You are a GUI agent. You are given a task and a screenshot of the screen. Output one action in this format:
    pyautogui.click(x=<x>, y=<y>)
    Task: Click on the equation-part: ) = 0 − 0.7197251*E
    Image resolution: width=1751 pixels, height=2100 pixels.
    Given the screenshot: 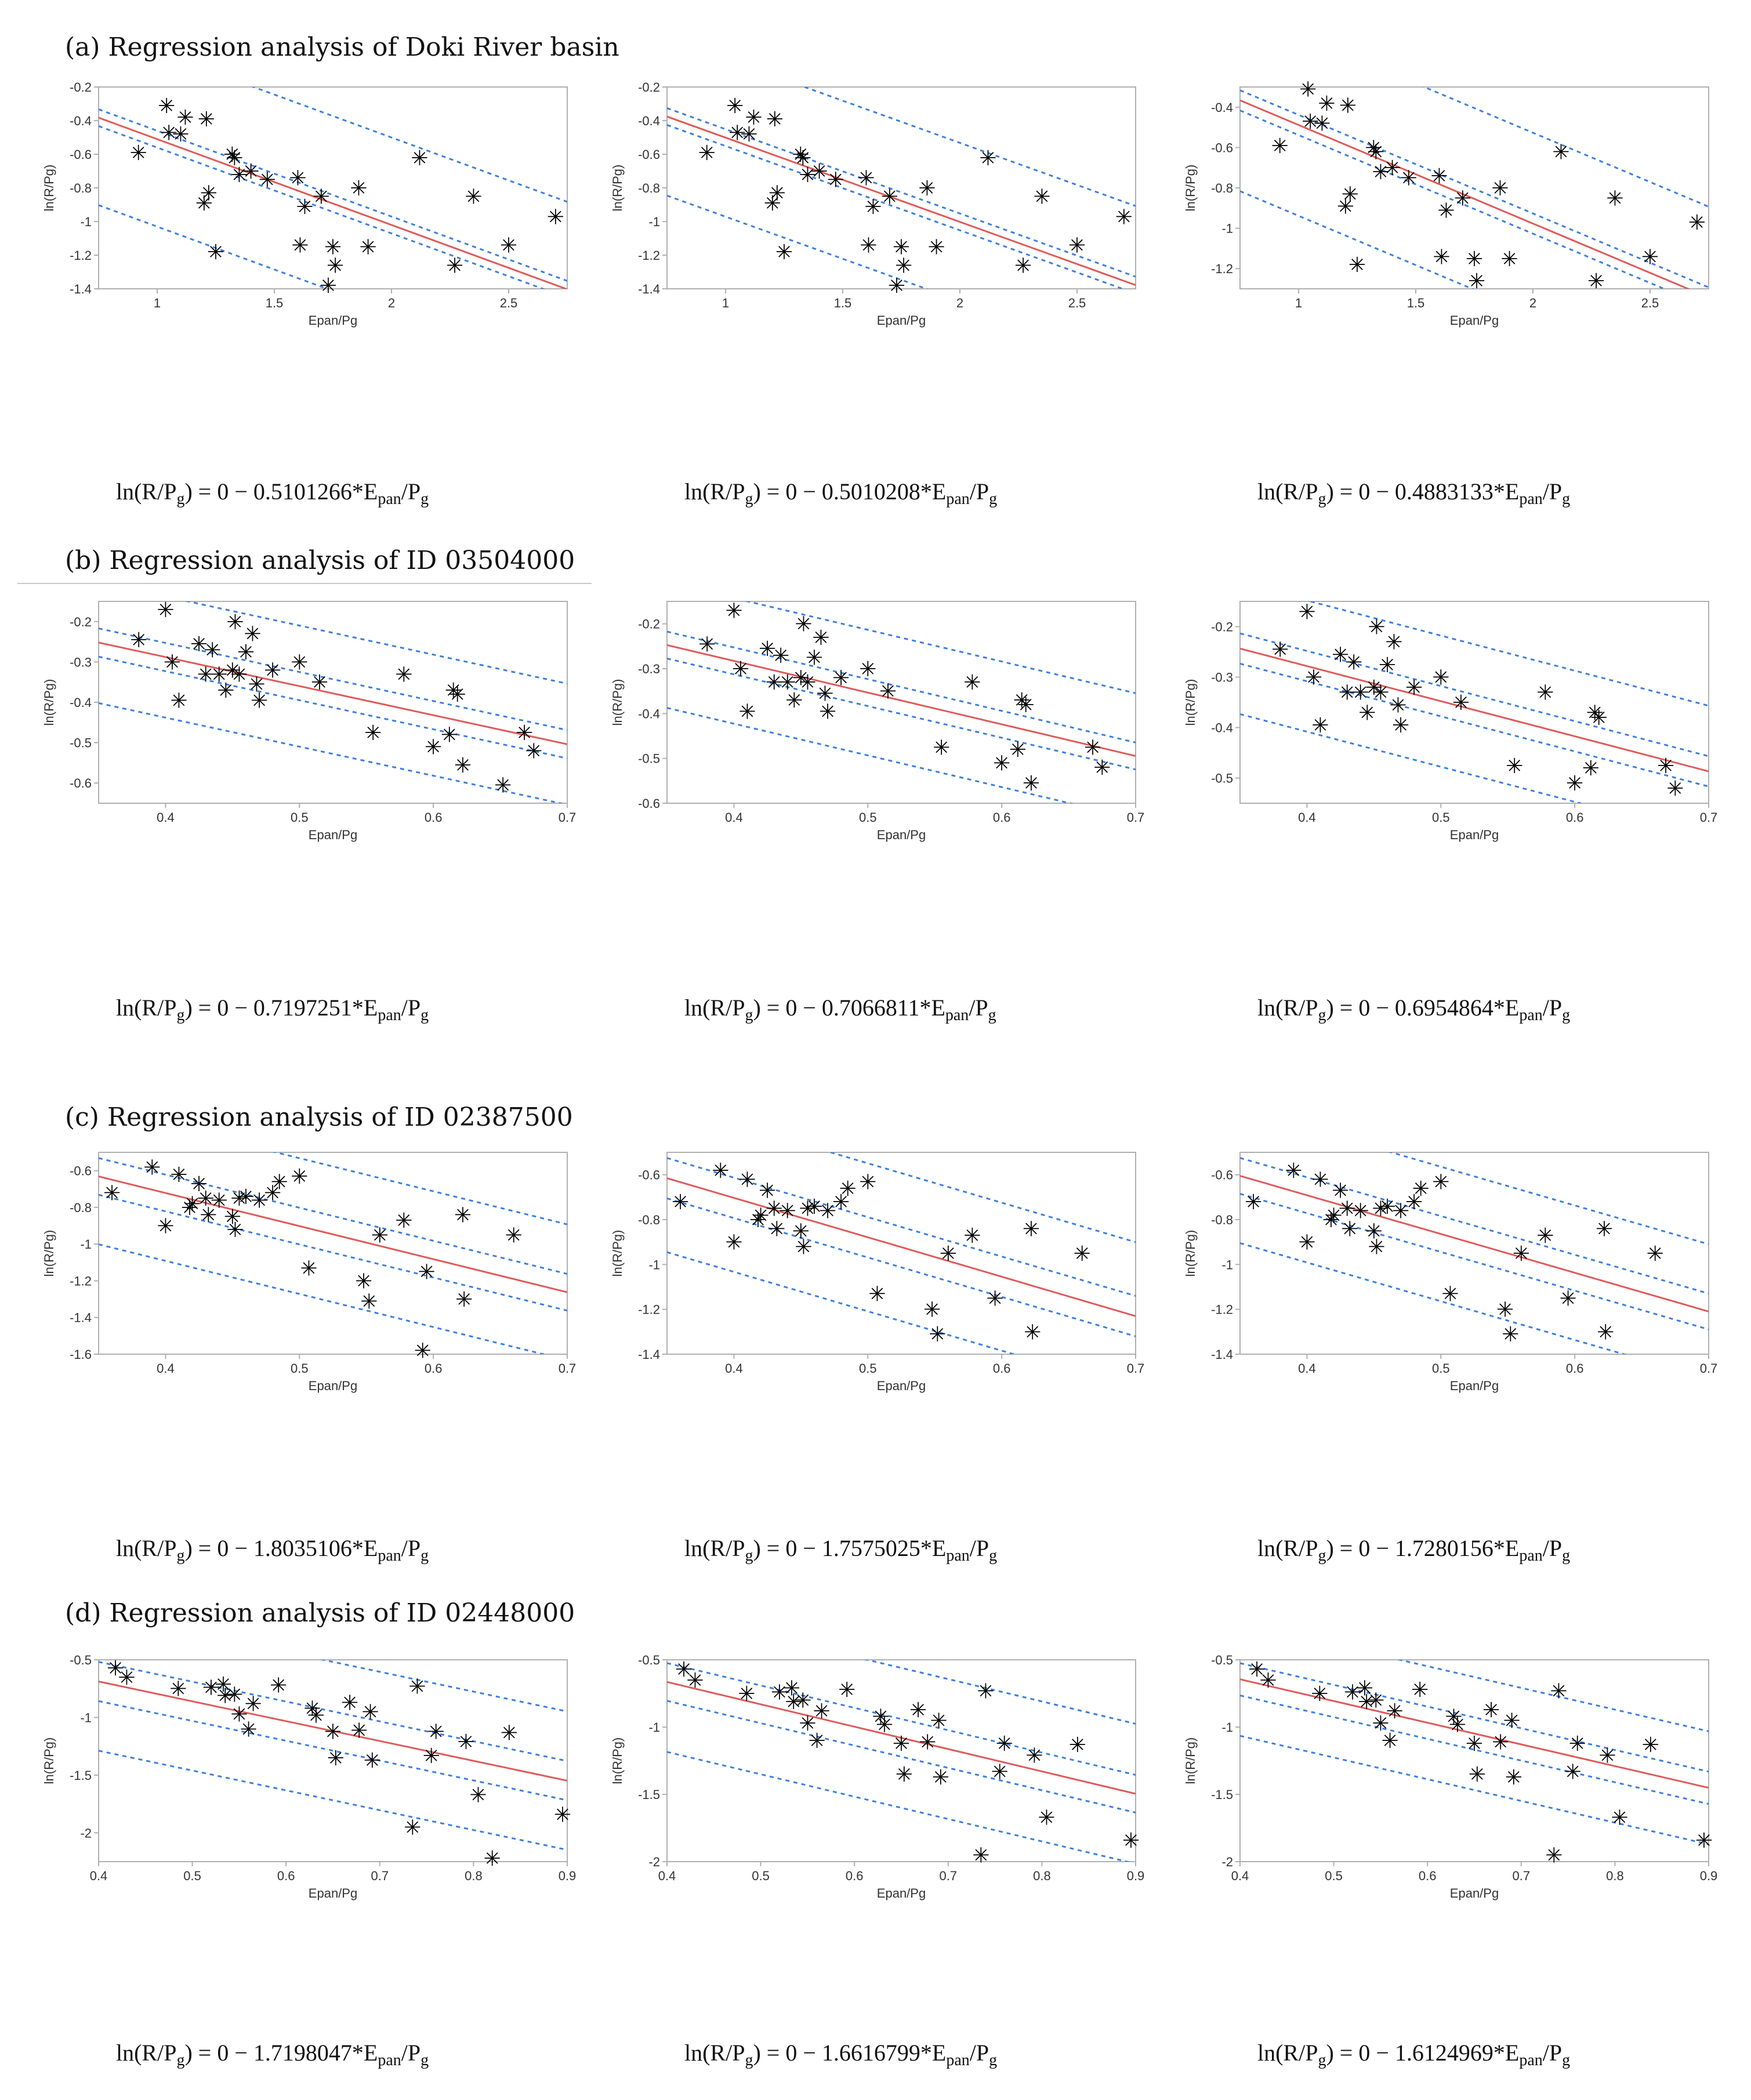 What is the action you would take?
    pyautogui.click(x=281, y=1008)
    